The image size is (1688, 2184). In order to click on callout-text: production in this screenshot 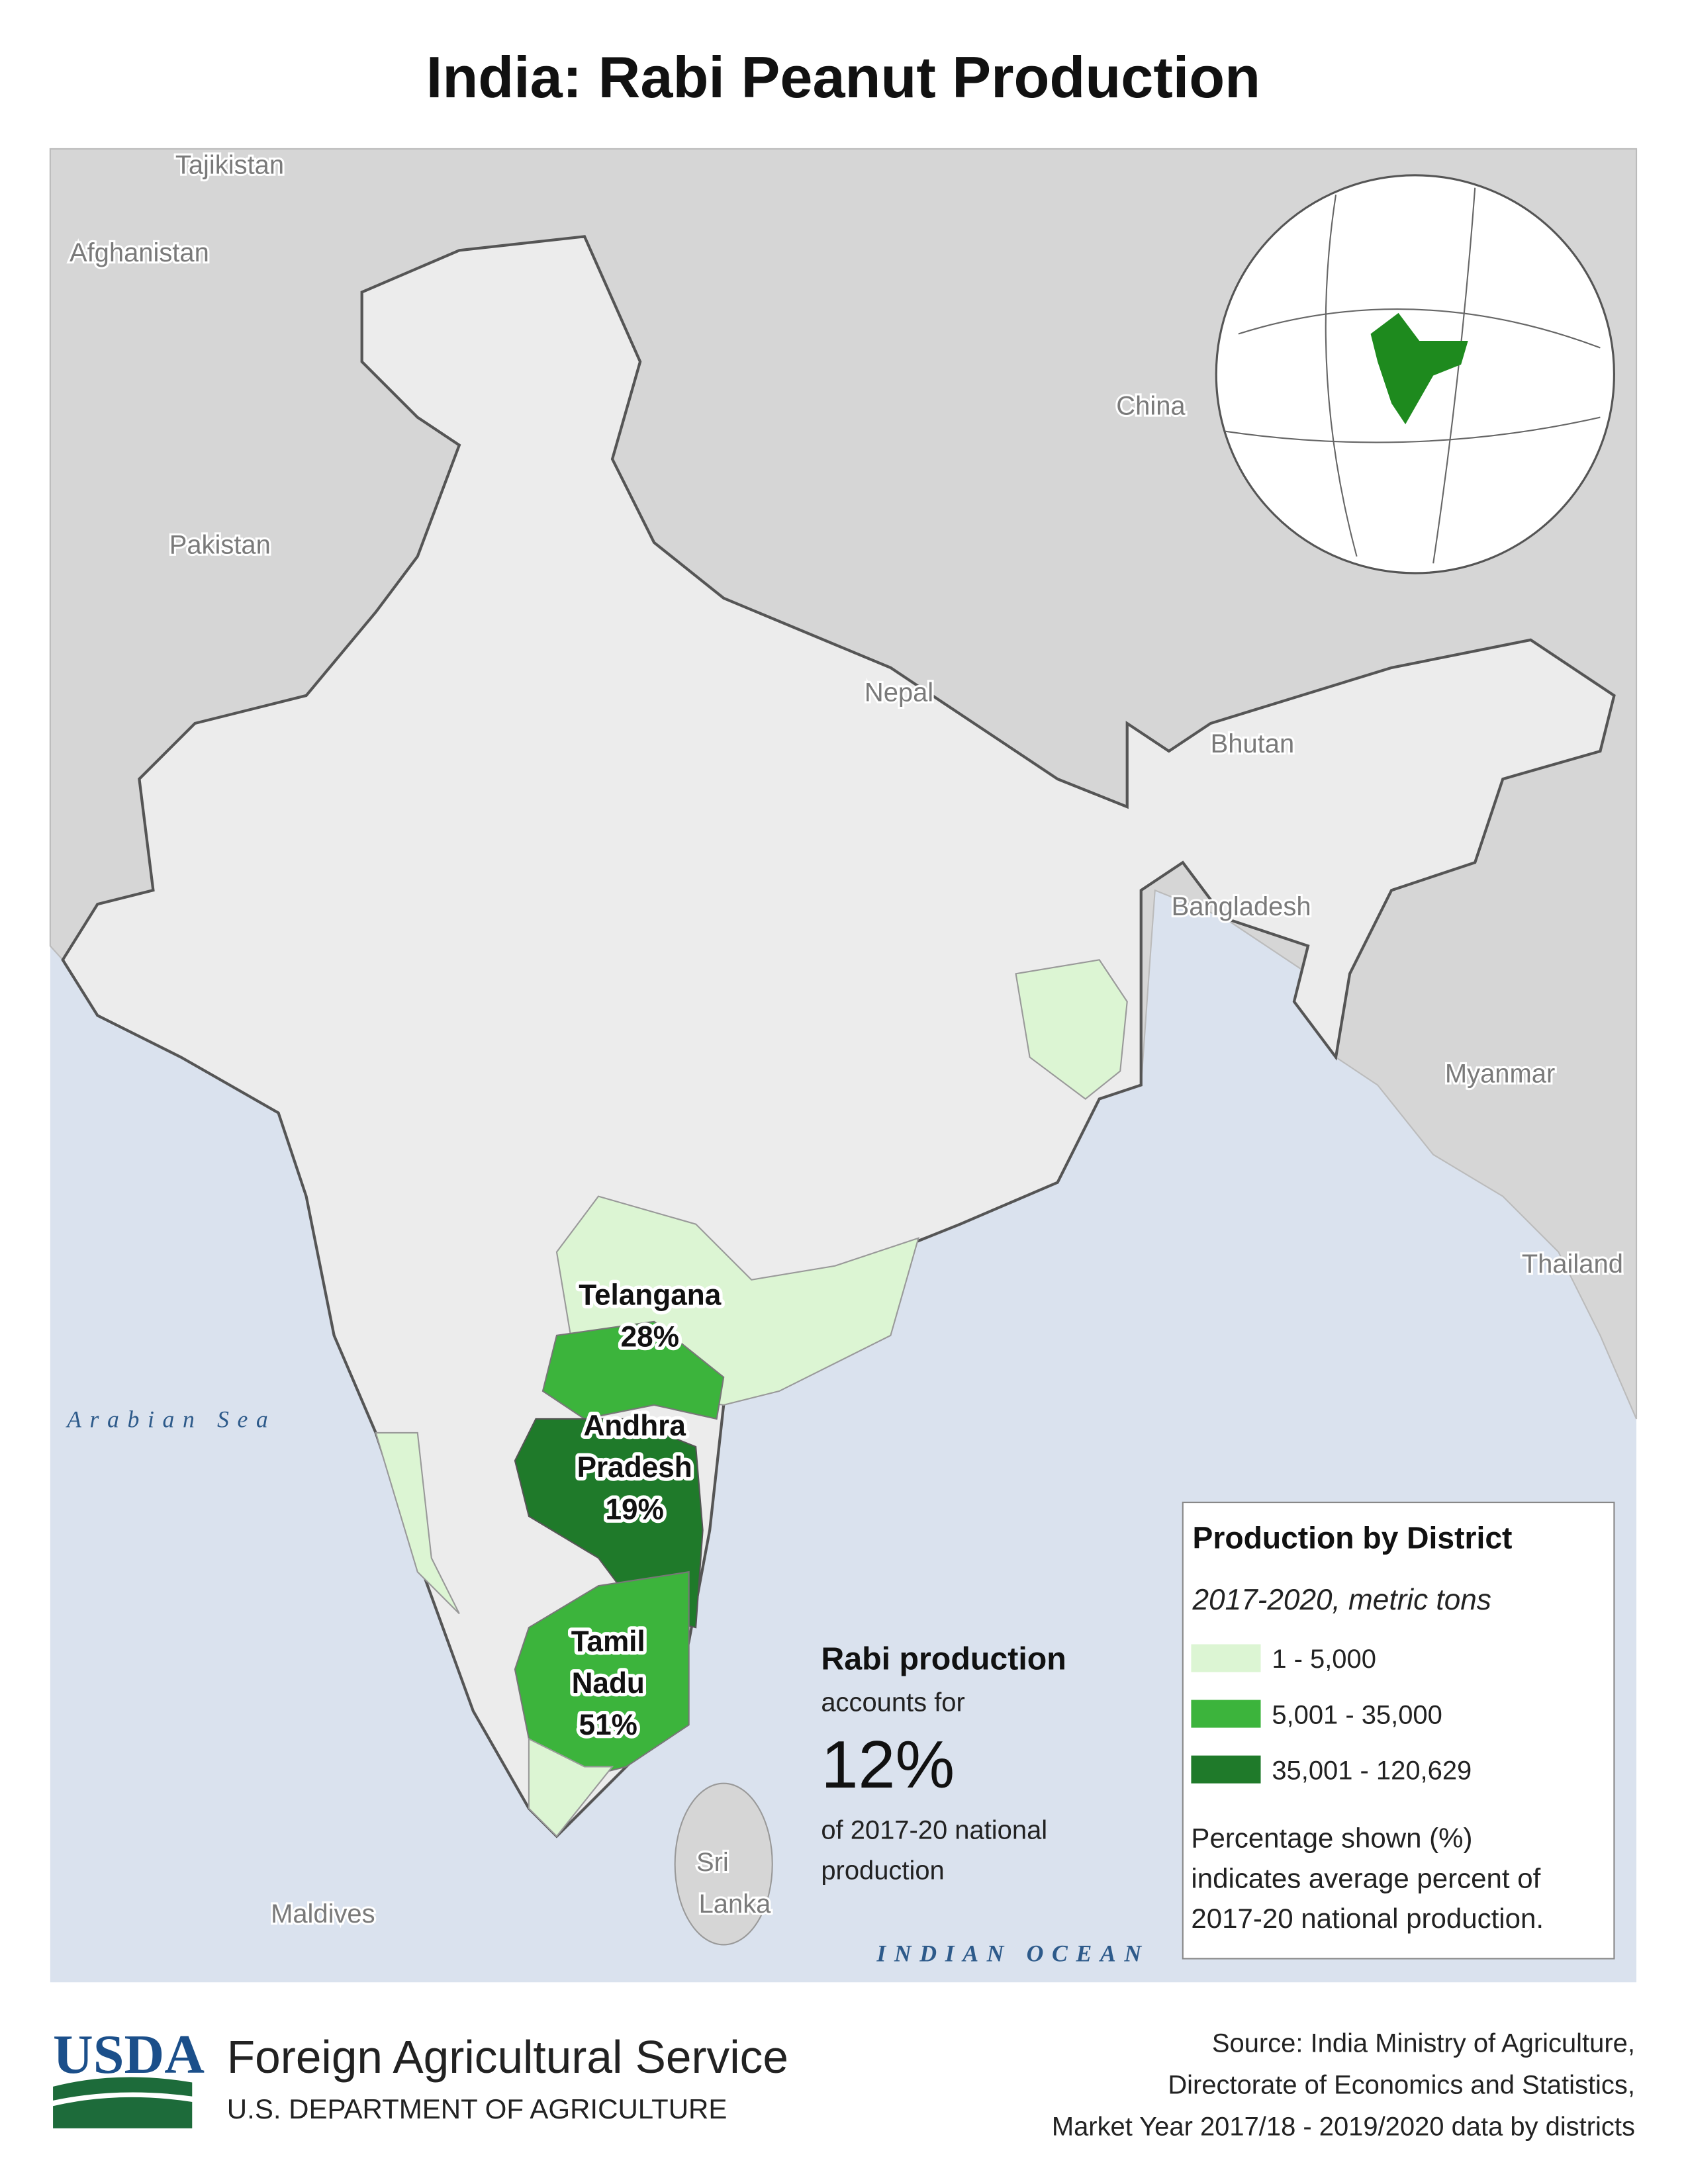, I will do `click(882, 1871)`.